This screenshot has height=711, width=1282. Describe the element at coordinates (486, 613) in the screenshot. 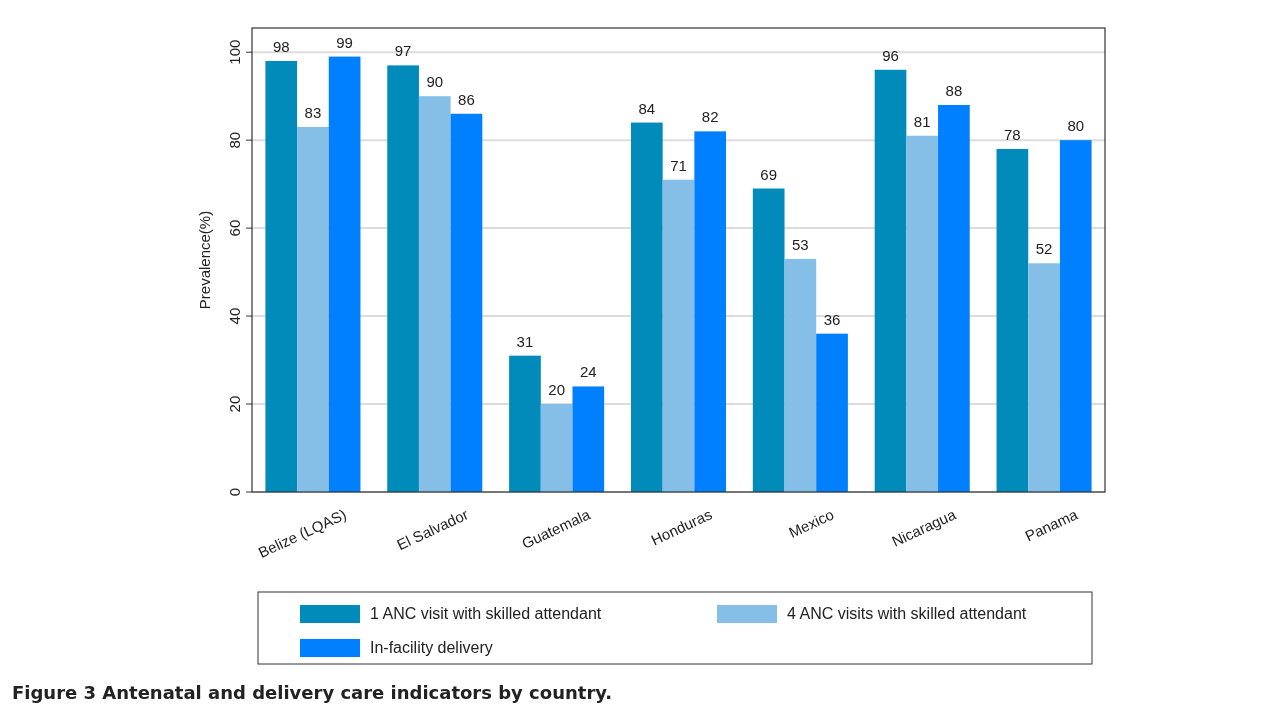

I see `legend-label: 1 ANC visit with skilled attendant` at that location.